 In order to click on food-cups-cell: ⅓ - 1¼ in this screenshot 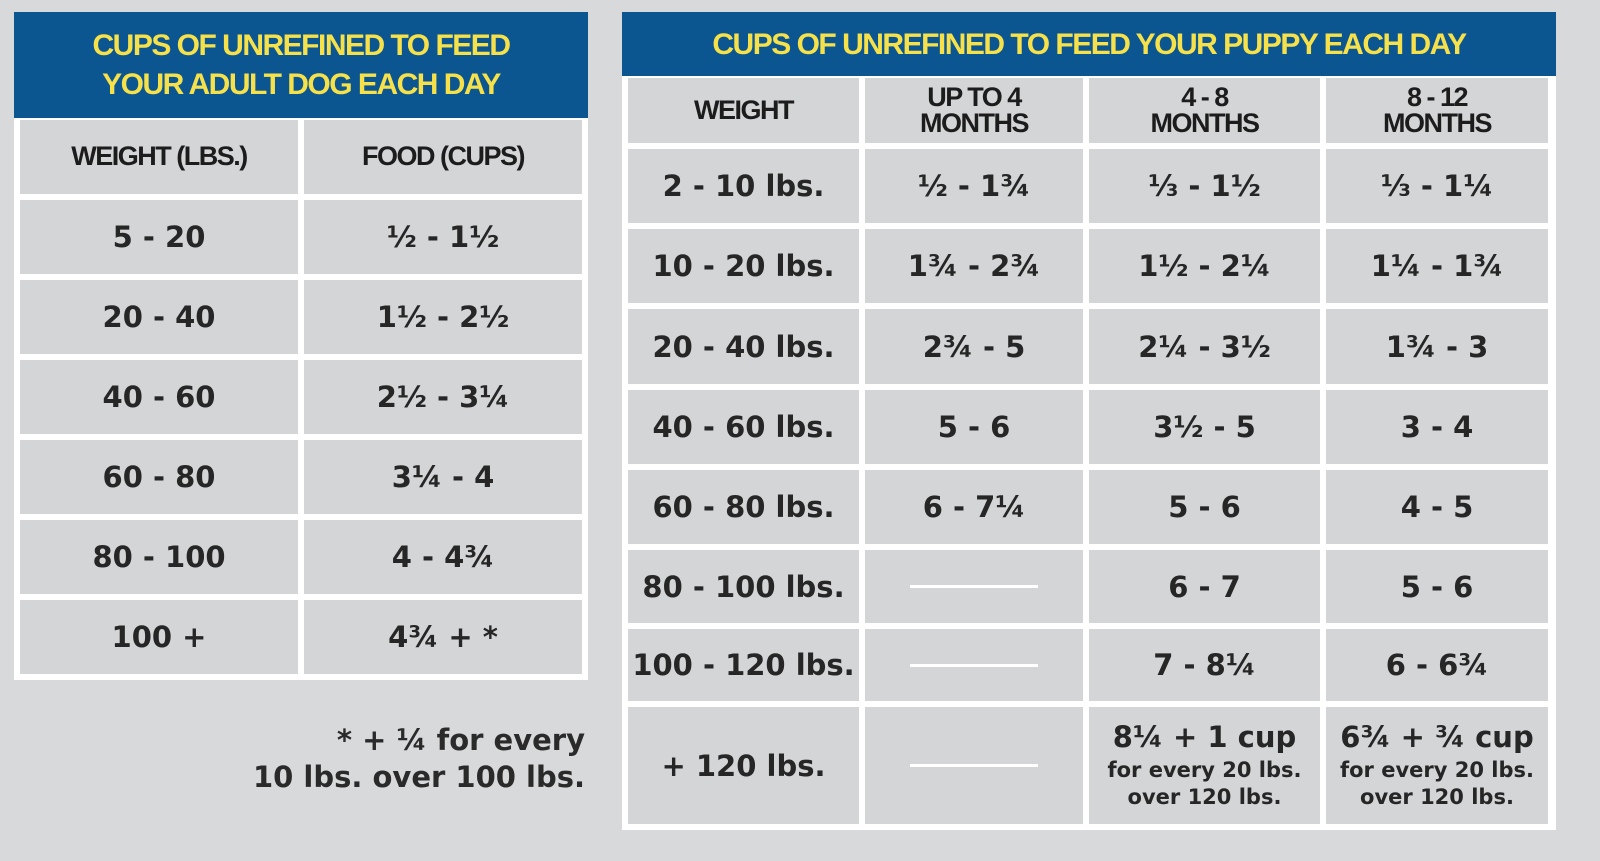, I will do `click(1437, 186)`.